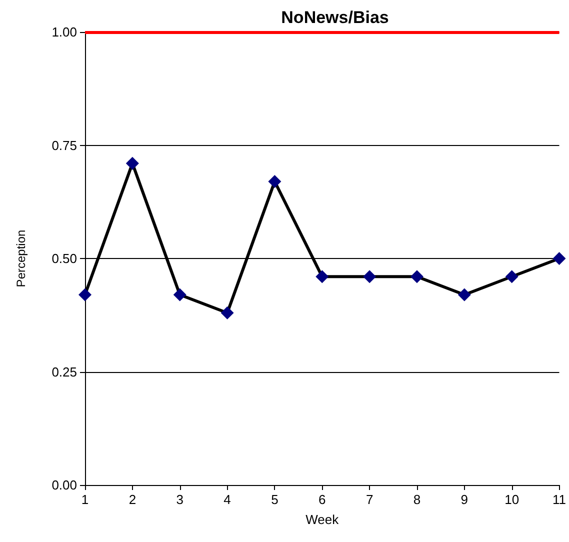  What do you see at coordinates (322, 499) in the screenshot?
I see `x-tick-label: 6` at bounding box center [322, 499].